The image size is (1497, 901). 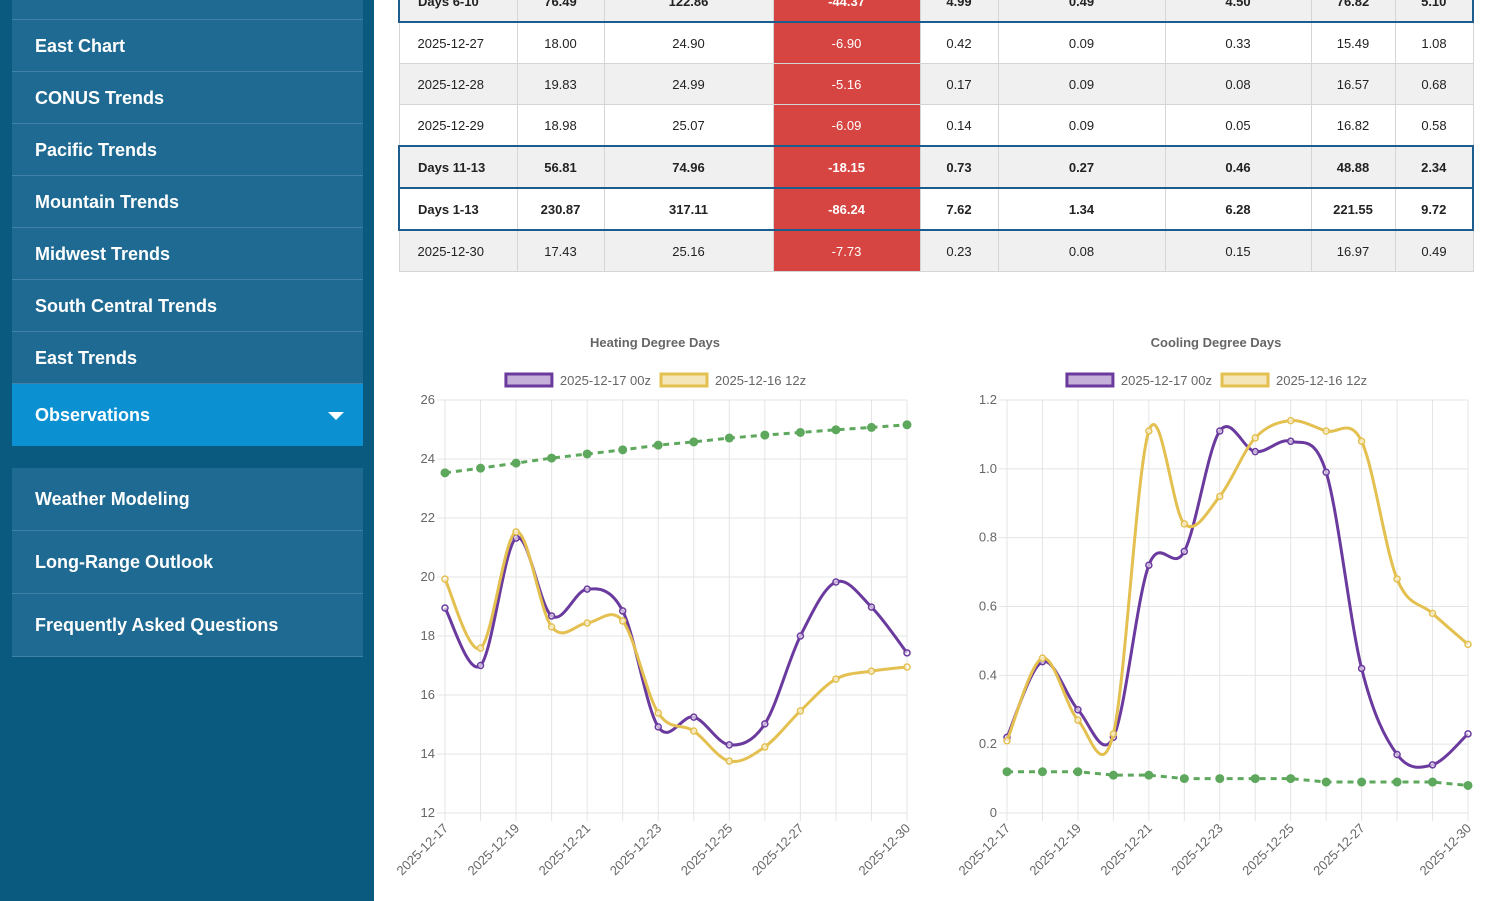 I want to click on x-tick-label: 2025-12-17, so click(x=422, y=850).